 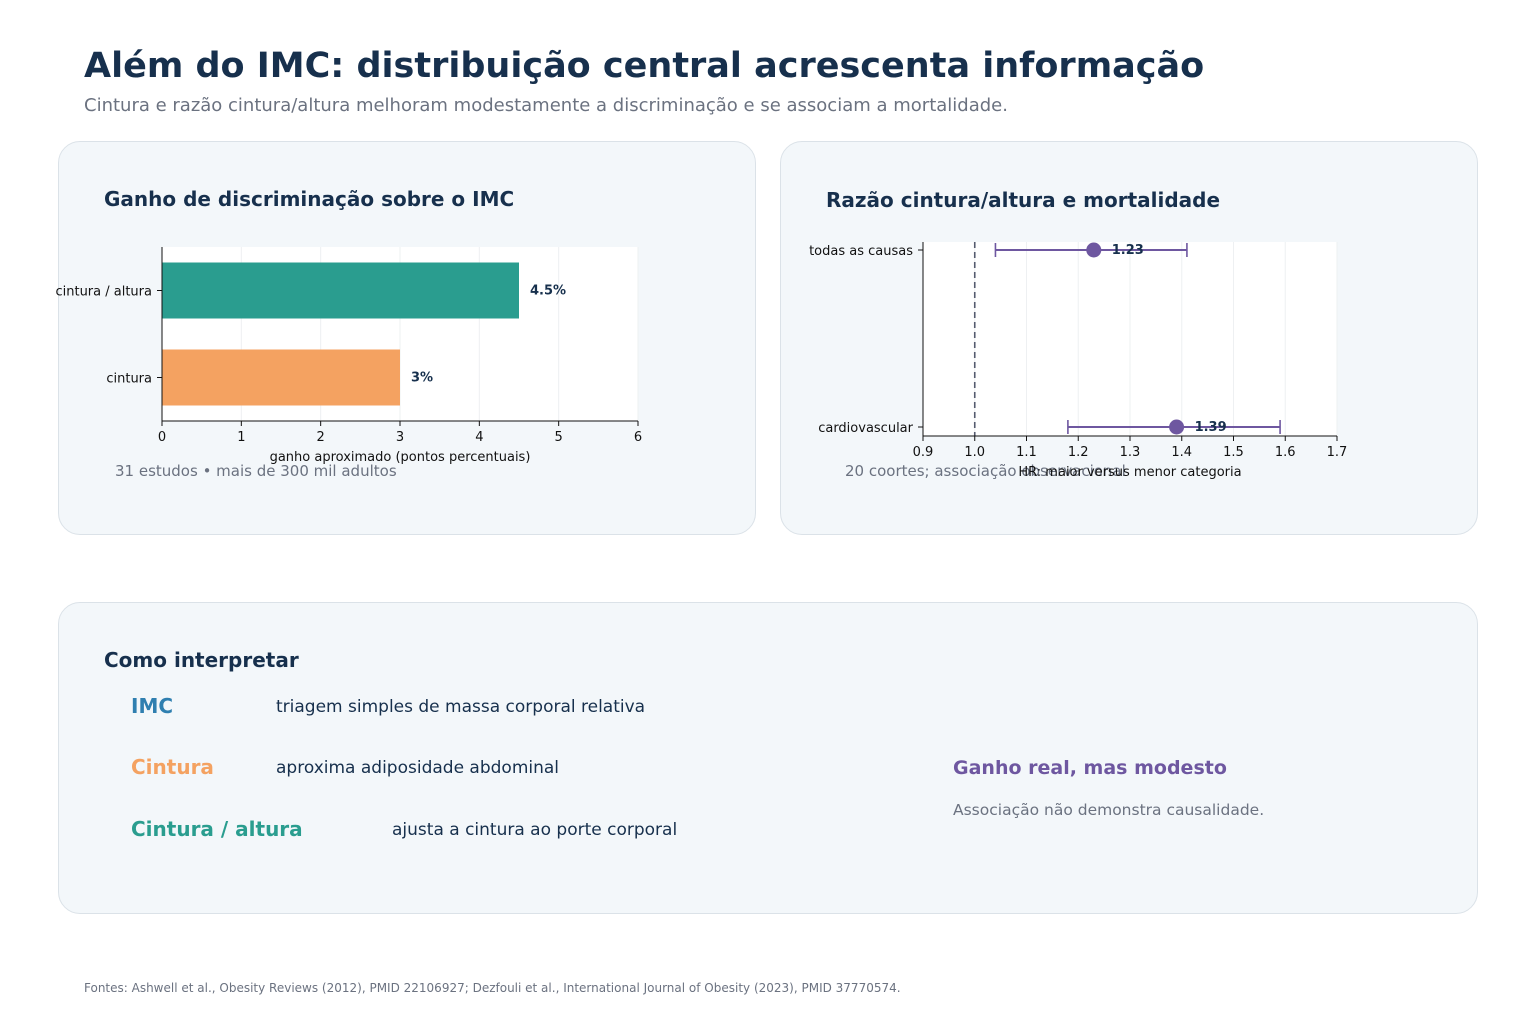 What do you see at coordinates (861, 251) in the screenshot?
I see `forest-category-label: todas as causas` at bounding box center [861, 251].